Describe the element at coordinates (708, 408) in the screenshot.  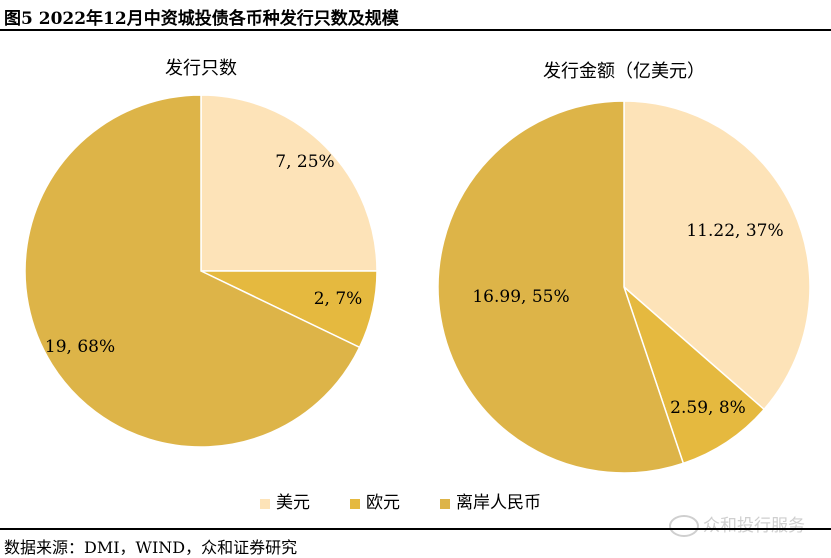
I see `pie-2-label-eur: 2.59, 8%` at that location.